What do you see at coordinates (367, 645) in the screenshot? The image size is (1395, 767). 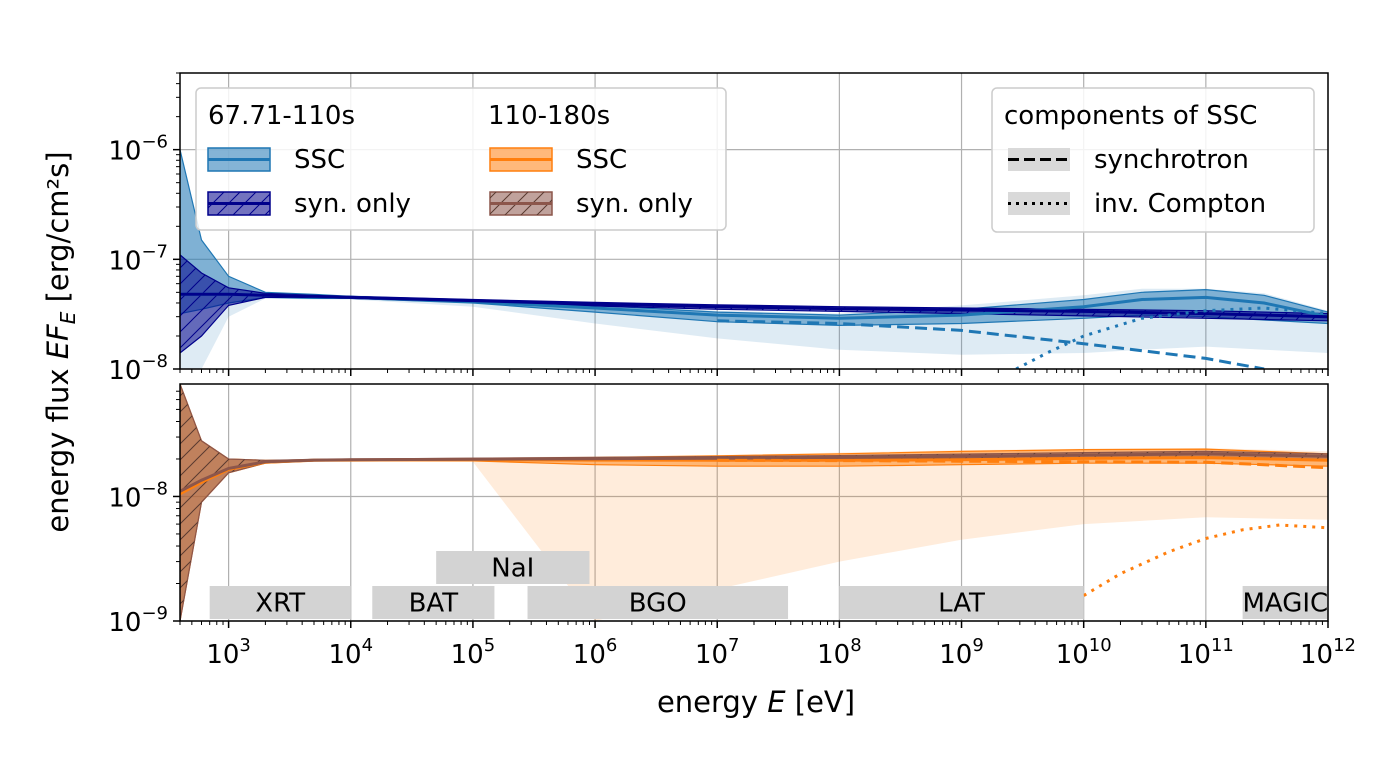 I see `x-tick-label-exponent: 4` at bounding box center [367, 645].